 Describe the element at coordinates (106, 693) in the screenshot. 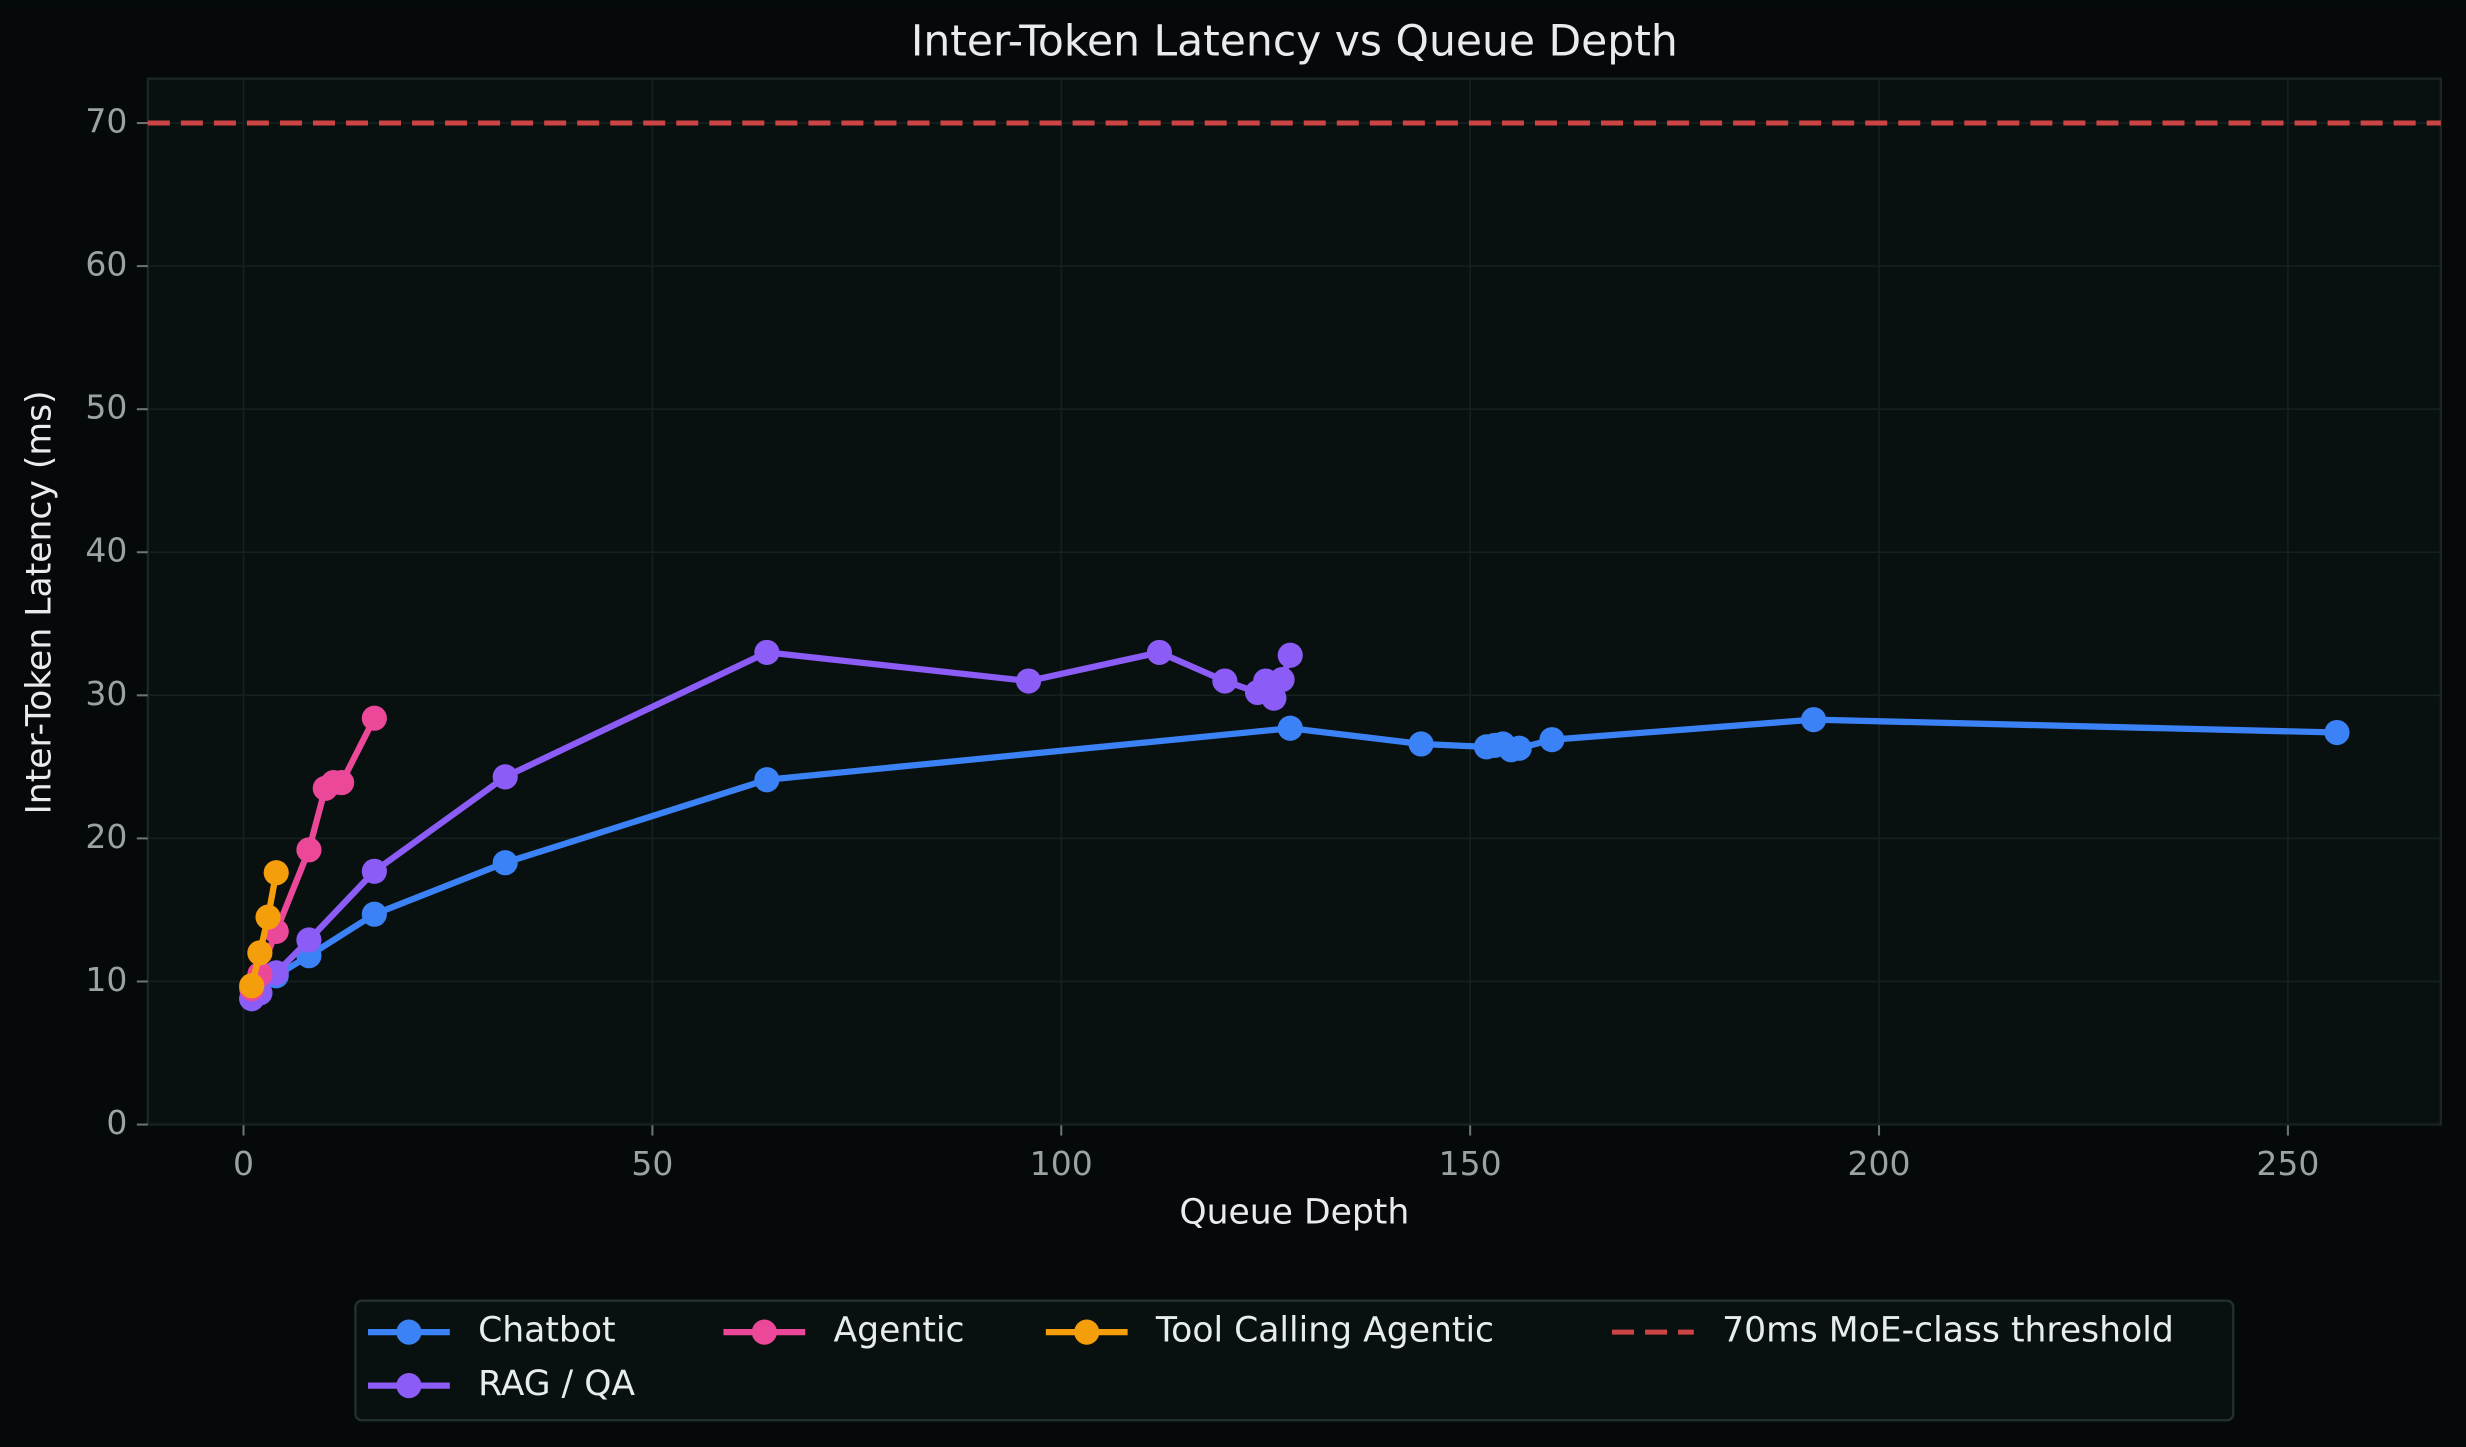

I see `y-tick-label: 30` at that location.